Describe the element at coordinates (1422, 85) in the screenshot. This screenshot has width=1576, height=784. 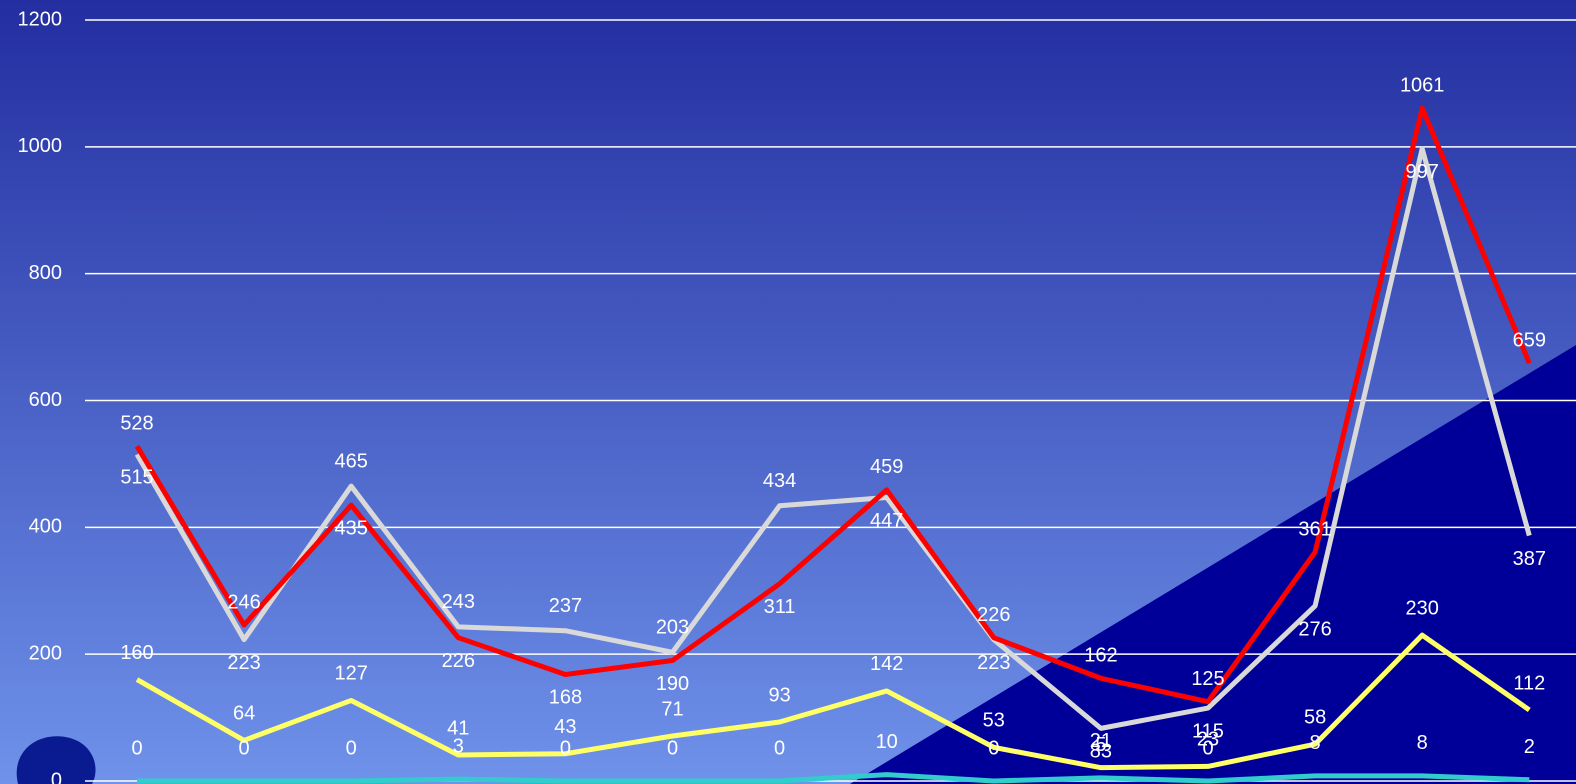
I see `data-label: 1061` at that location.